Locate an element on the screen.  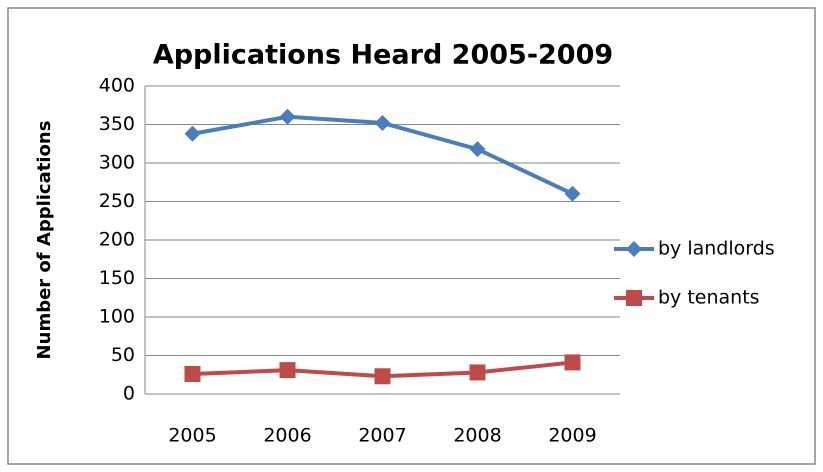
y-tick-label: 350 is located at coordinates (117, 124).